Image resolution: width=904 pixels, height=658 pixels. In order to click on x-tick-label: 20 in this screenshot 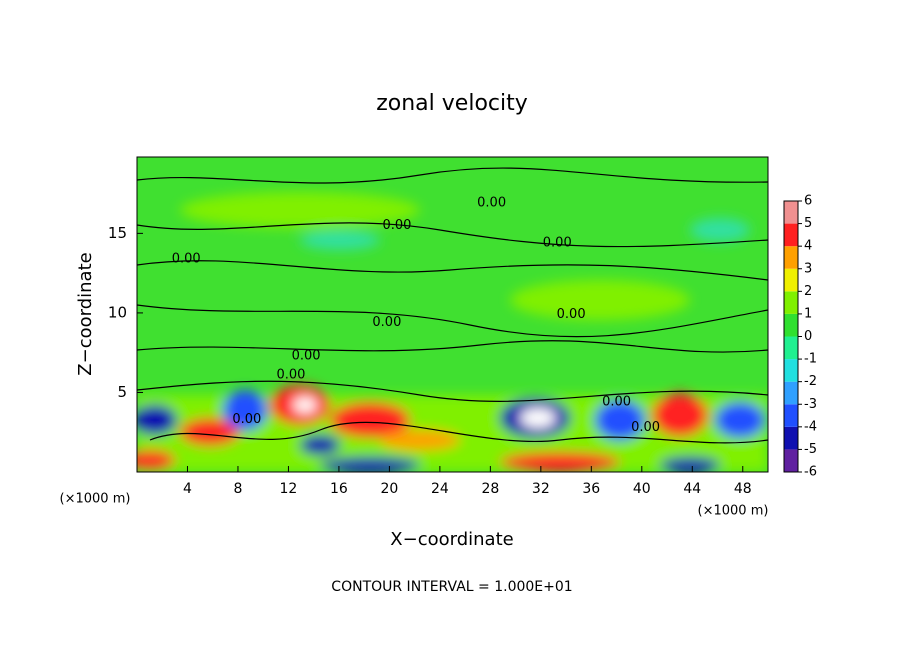, I will do `click(389, 489)`.